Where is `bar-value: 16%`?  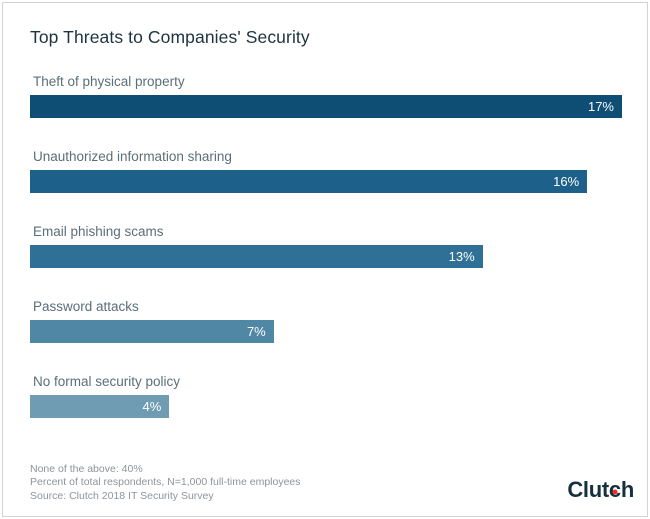 bar-value: 16% is located at coordinates (566, 181).